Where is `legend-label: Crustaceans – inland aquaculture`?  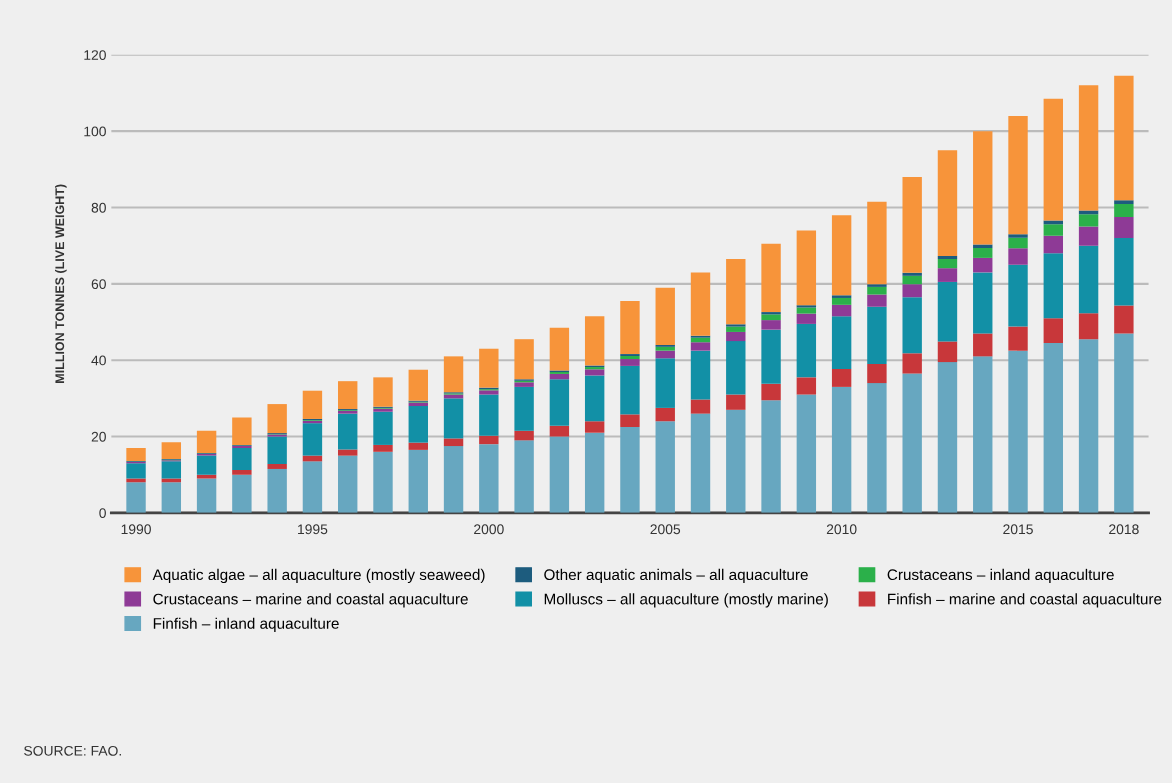
legend-label: Crustaceans – inland aquaculture is located at coordinates (1000, 576).